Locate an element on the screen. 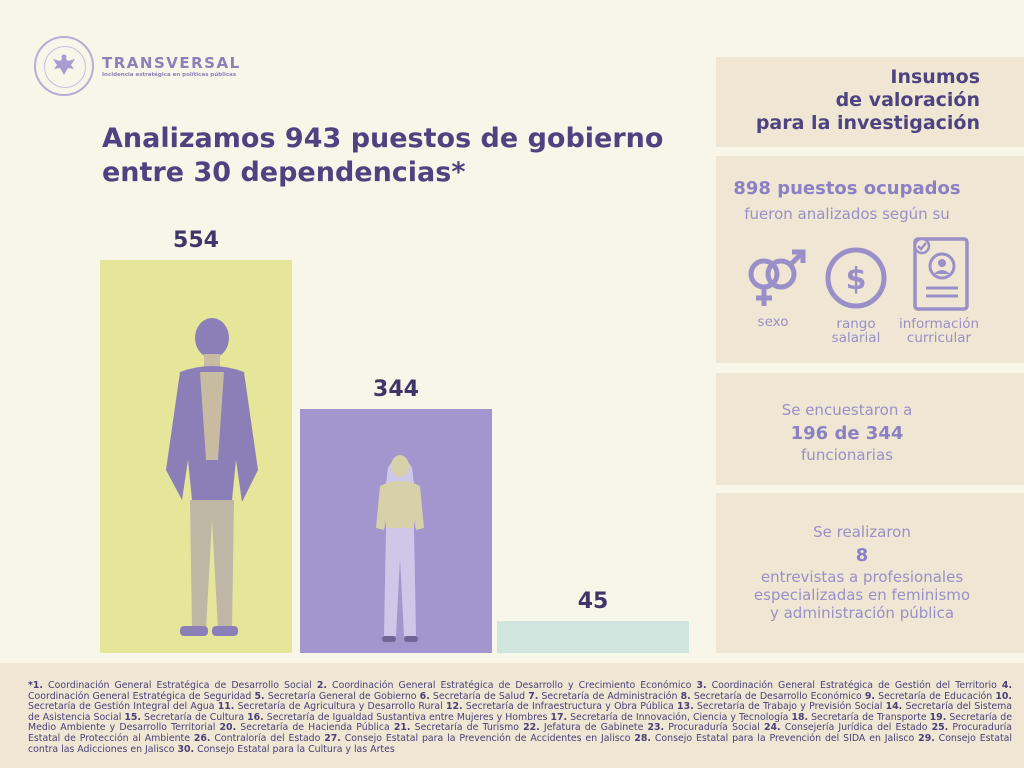  icon-label-line: curricular is located at coordinates (939, 338).